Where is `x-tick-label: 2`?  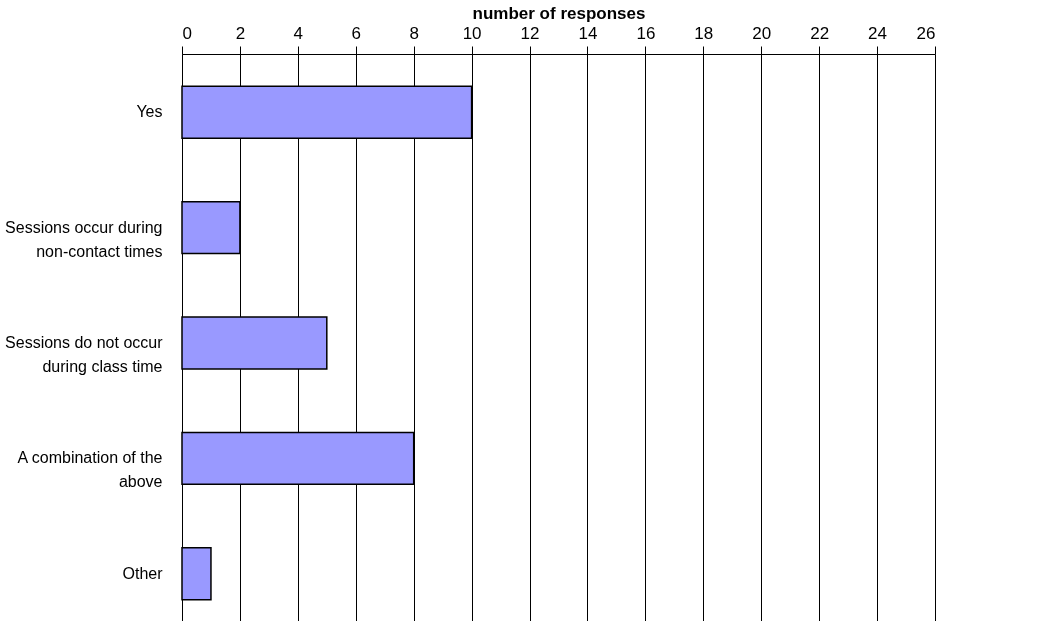 x-tick-label: 2 is located at coordinates (240, 33).